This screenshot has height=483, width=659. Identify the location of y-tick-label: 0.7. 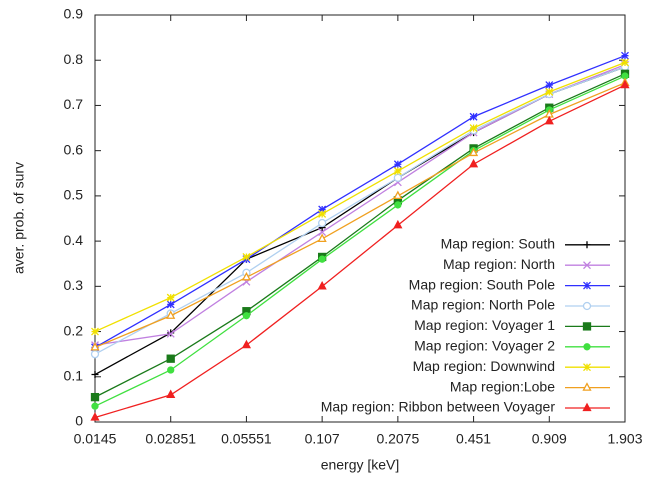
(74, 104).